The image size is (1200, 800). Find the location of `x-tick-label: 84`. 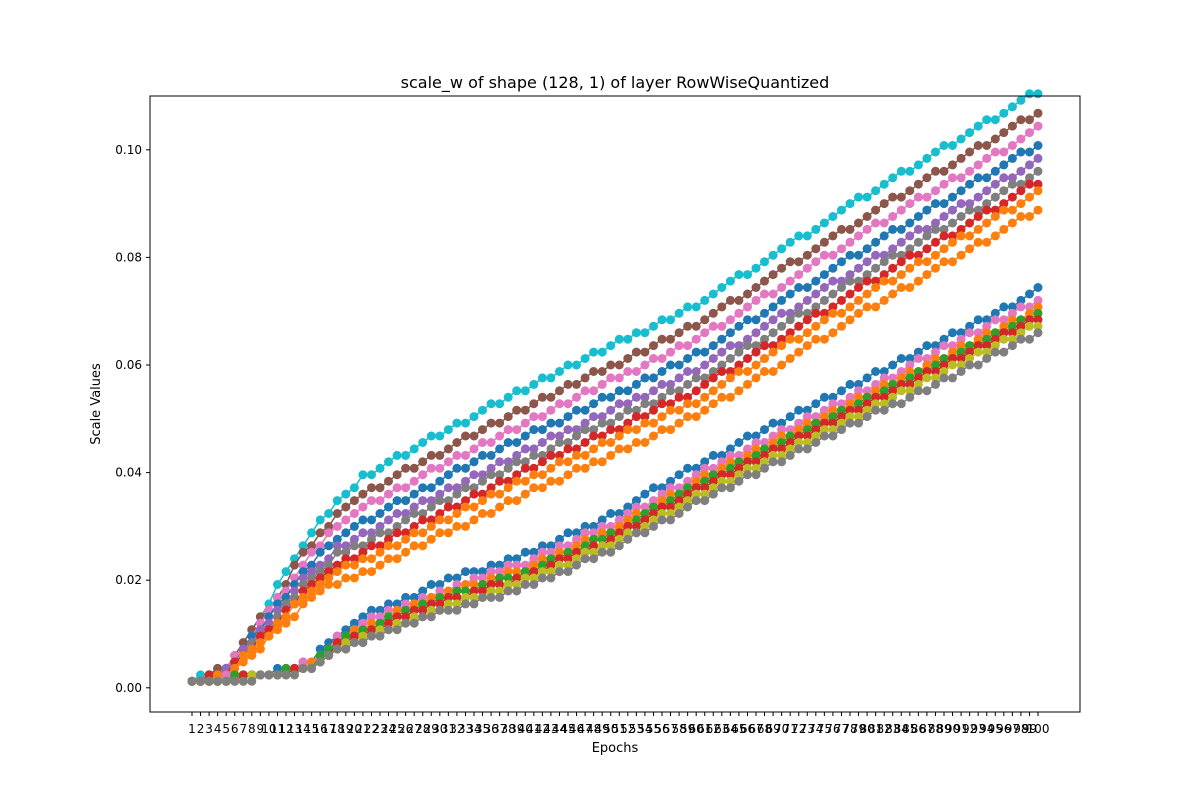

x-tick-label: 84 is located at coordinates (901, 729).